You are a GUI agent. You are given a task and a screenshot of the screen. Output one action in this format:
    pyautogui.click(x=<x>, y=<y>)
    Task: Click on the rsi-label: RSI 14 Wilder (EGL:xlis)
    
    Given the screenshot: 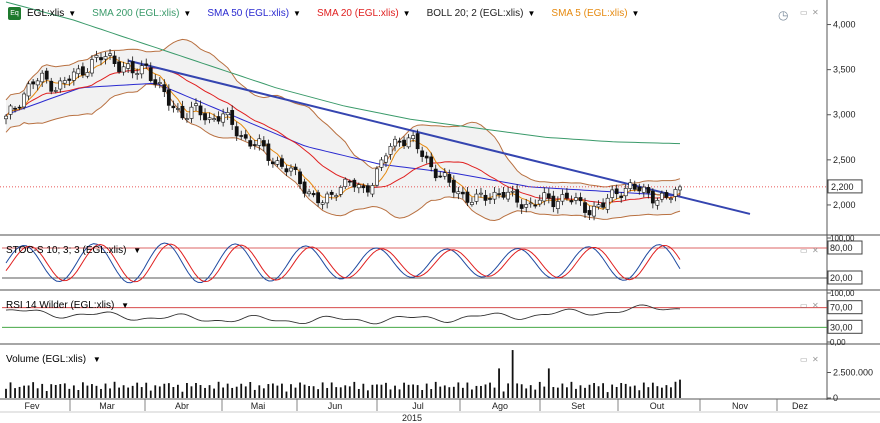 What is the action you would take?
    pyautogui.click(x=60, y=305)
    